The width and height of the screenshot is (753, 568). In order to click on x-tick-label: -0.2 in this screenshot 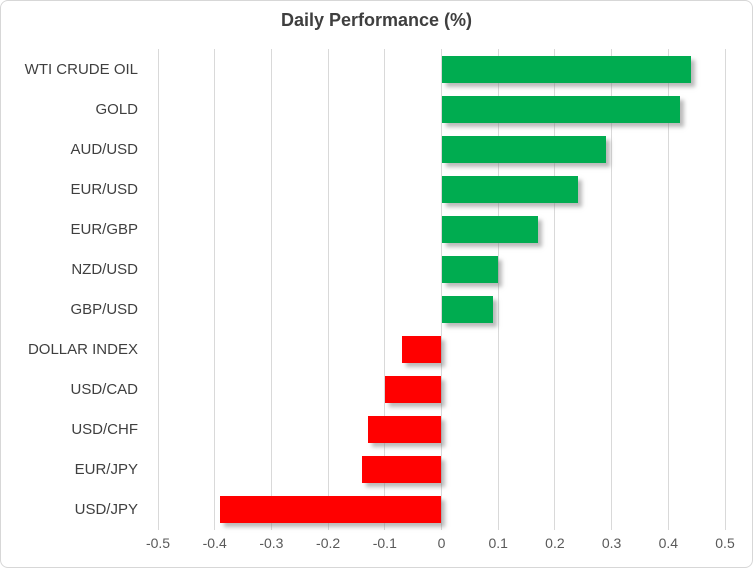, I will do `click(328, 543)`.